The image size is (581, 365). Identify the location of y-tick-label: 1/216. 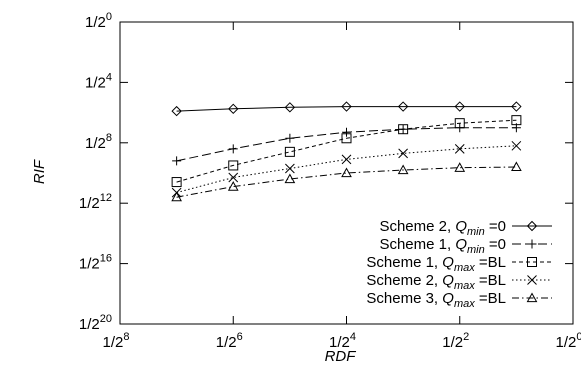
(95, 263).